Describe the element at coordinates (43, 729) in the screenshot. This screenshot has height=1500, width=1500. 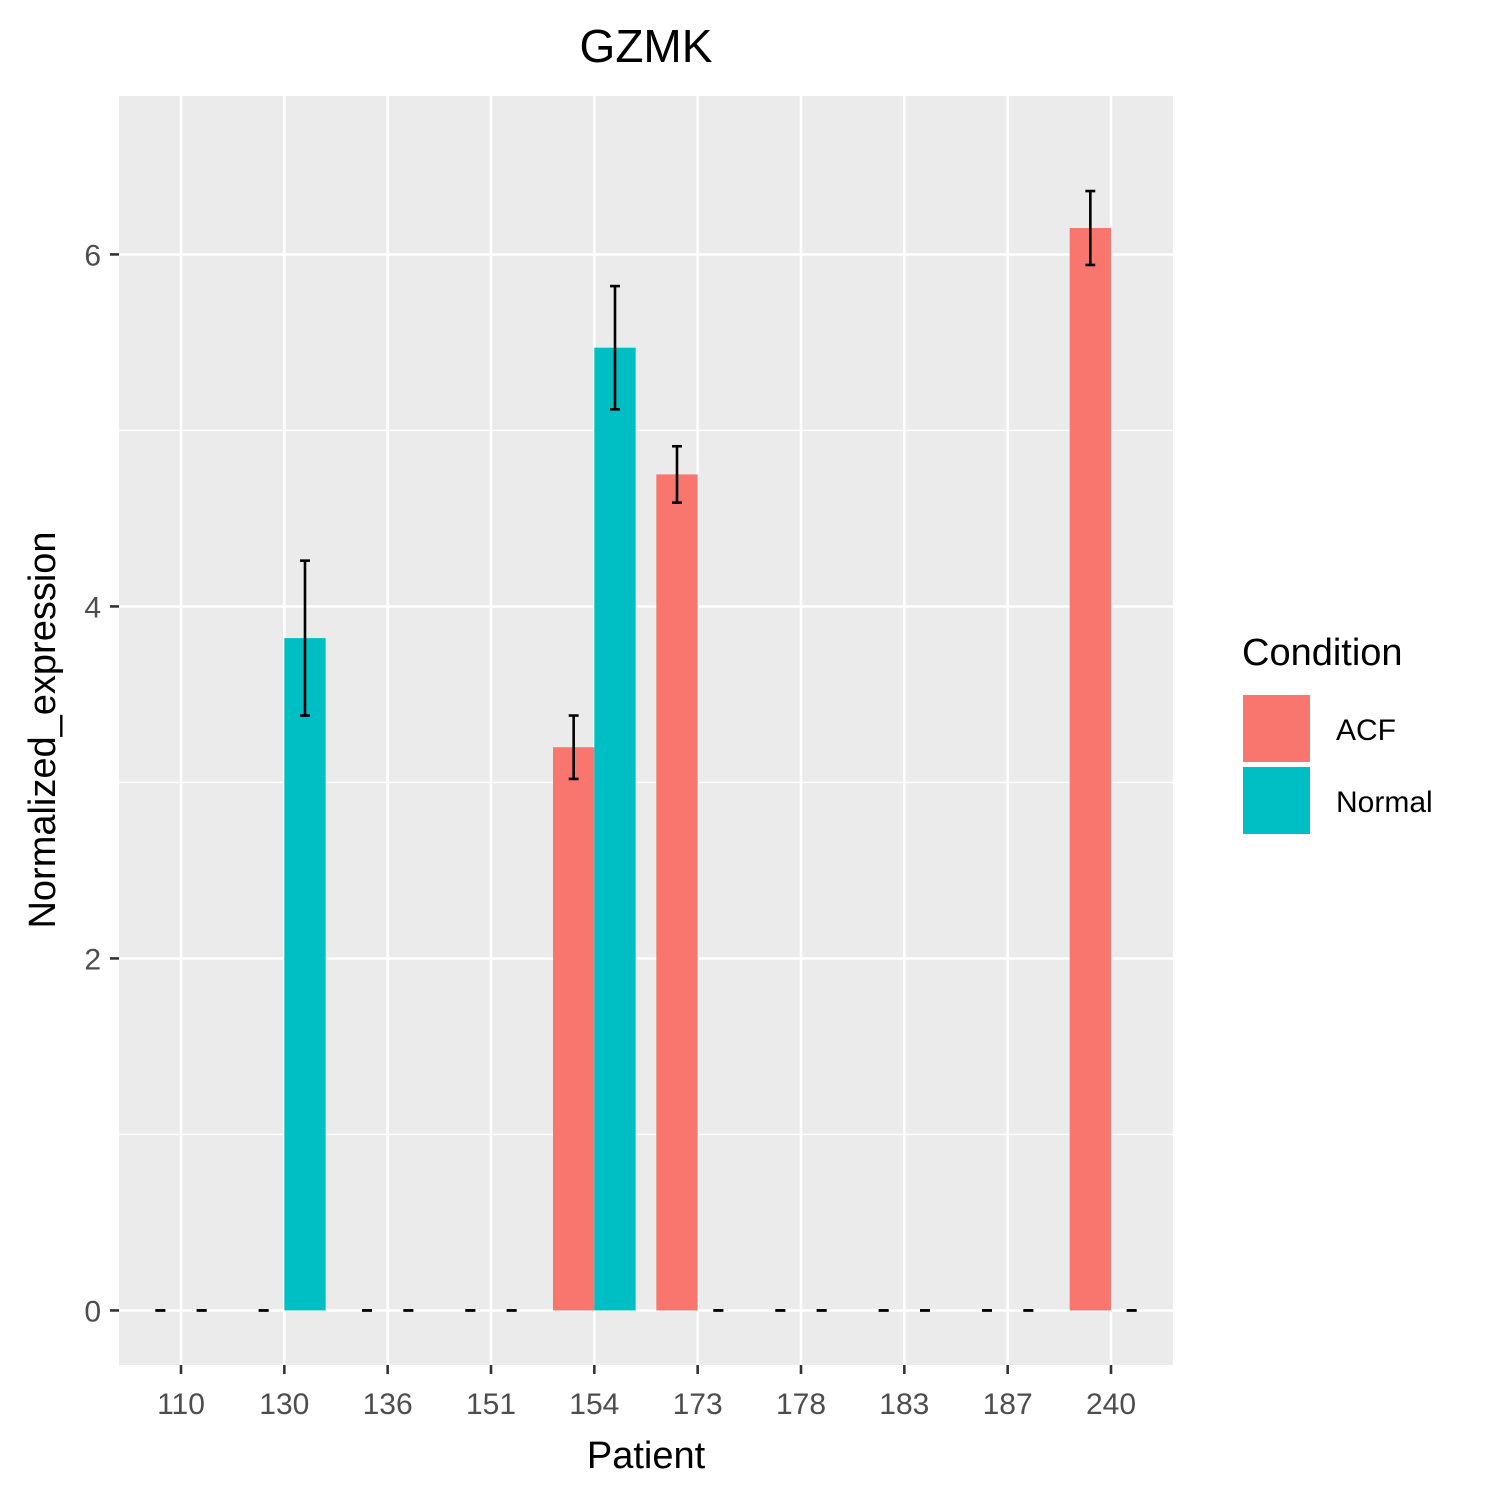
I see `y-axis-title: Normalized_expression` at that location.